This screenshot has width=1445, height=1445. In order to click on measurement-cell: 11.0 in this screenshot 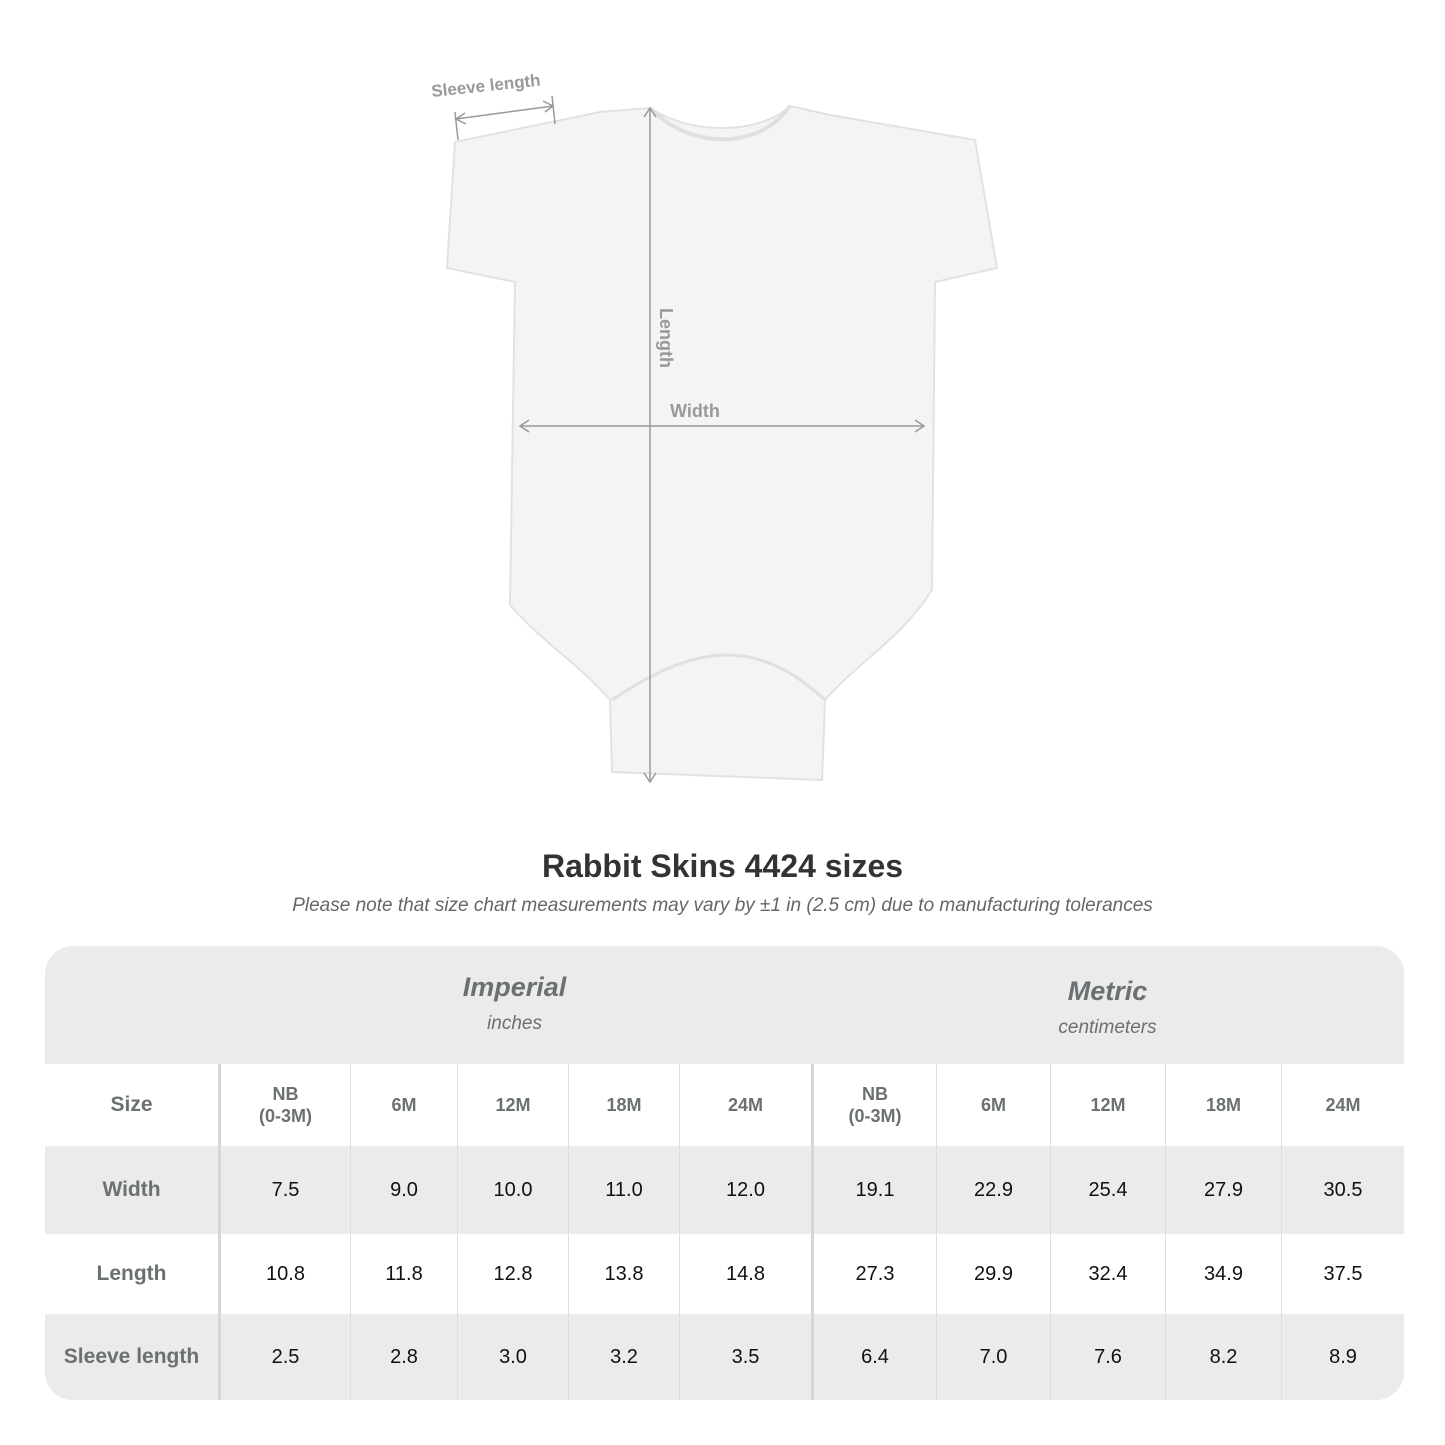, I will do `click(623, 1190)`.